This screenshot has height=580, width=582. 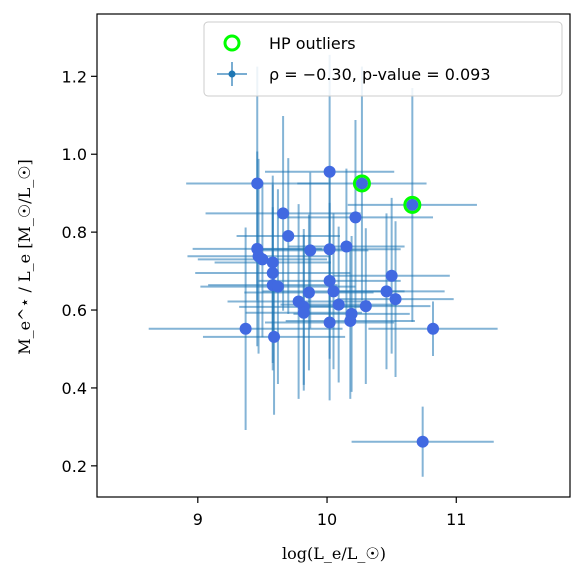 What do you see at coordinates (79, 271) in the screenshot?
I see `y-axis-ticks: 0.2 0.4 0.6 0.8 1.0 1.2` at bounding box center [79, 271].